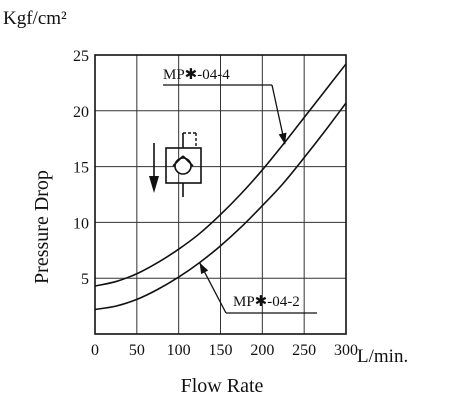 The width and height of the screenshot is (450, 401). What do you see at coordinates (81, 223) in the screenshot?
I see `y-tick-label: 10` at bounding box center [81, 223].